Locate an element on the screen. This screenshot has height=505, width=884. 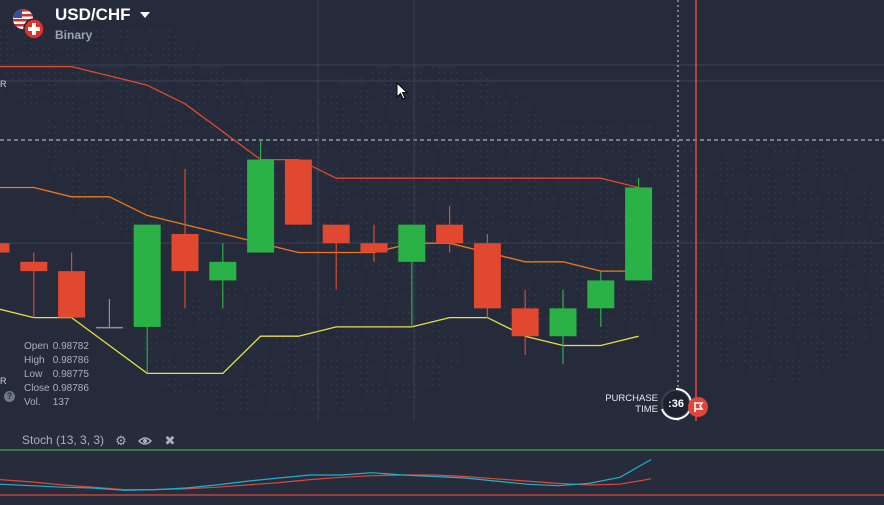
vol-label: Vol. is located at coordinates (32, 402).